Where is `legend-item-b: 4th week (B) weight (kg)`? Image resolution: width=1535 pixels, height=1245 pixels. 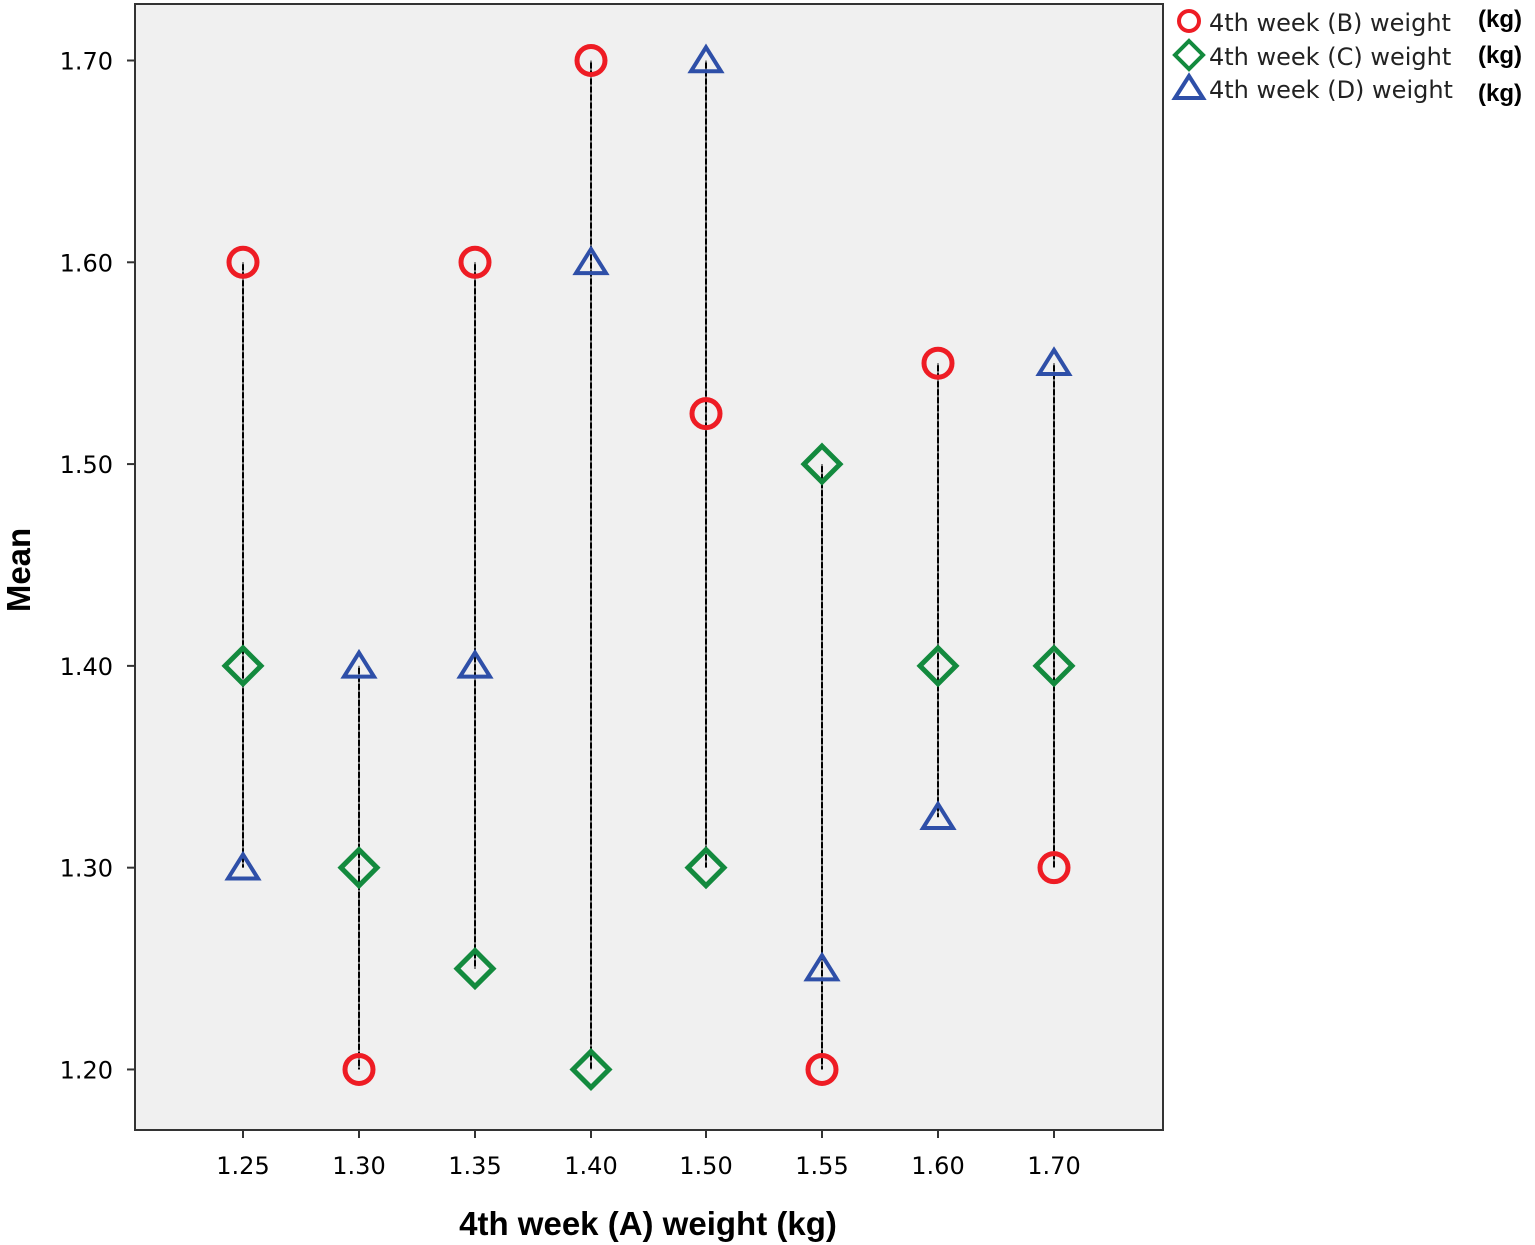 legend-item-b: 4th week (B) weight (kg) is located at coordinates (1349, 21).